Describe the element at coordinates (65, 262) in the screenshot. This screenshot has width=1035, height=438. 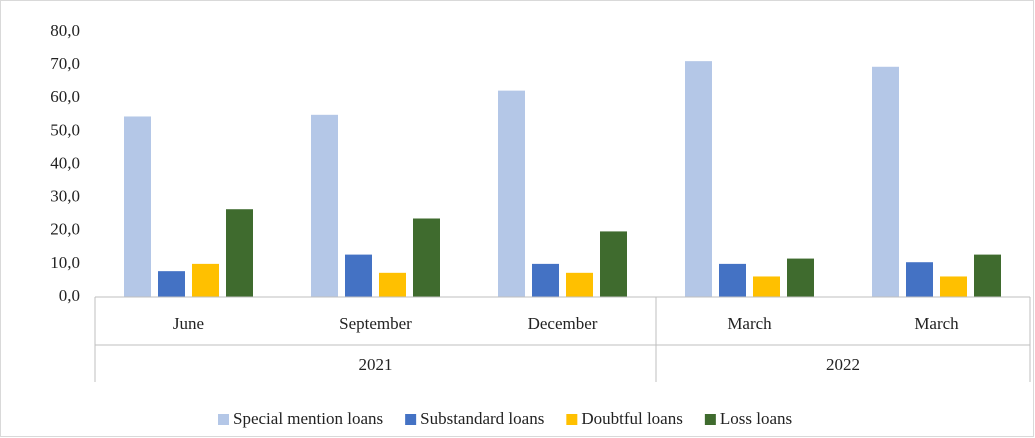
I see `y-tick-label: 10,0` at that location.